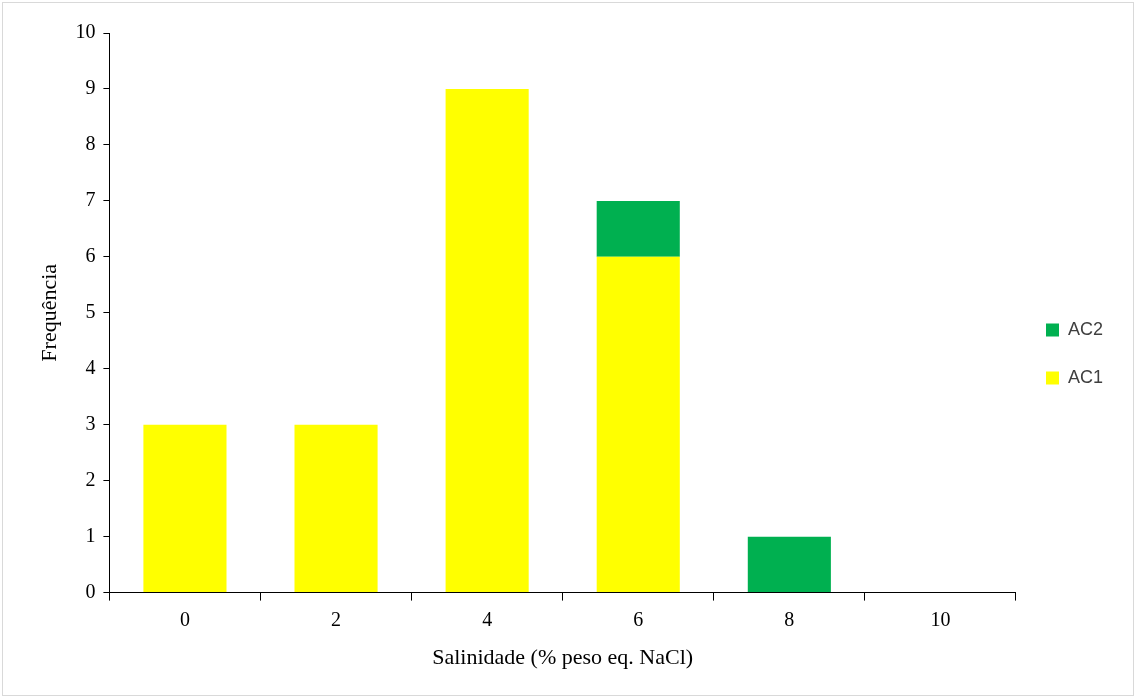 The image size is (1136, 698). What do you see at coordinates (85, 31) in the screenshot?
I see `y-tick-label: 10` at bounding box center [85, 31].